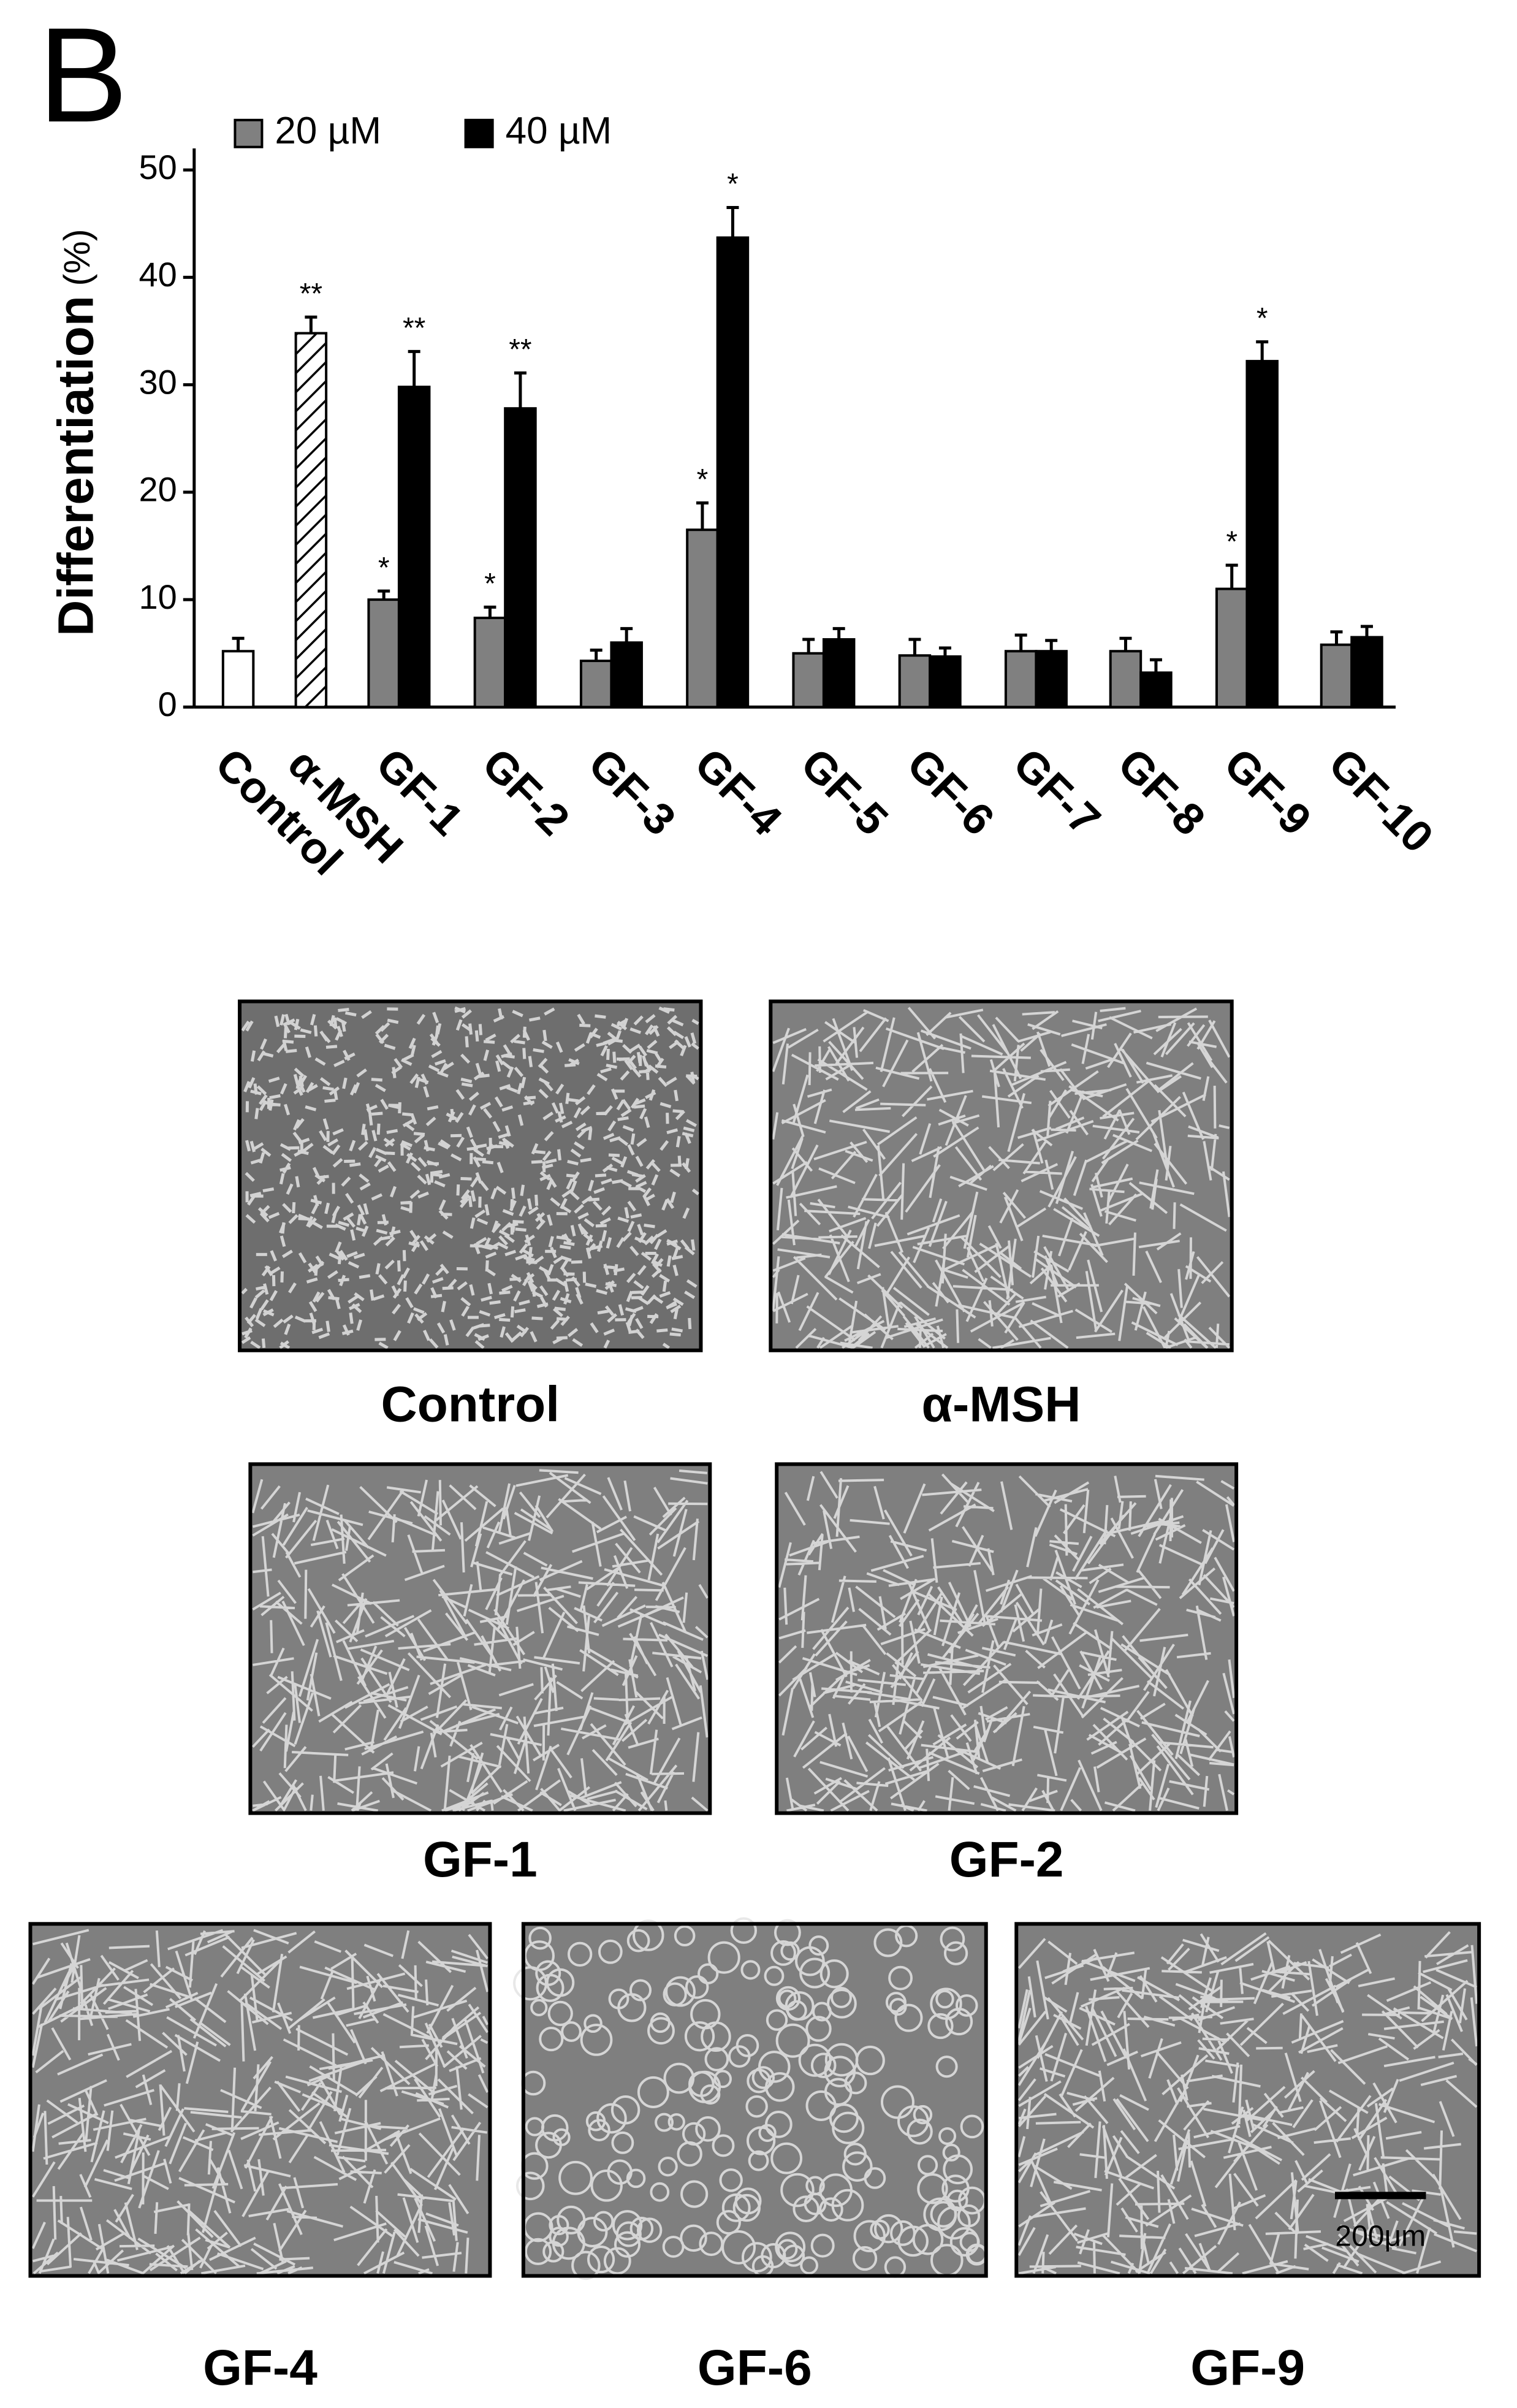 The image size is (1517, 2408). What do you see at coordinates (76, 465) in the screenshot?
I see `y-axis-label: Differentiation` at bounding box center [76, 465].